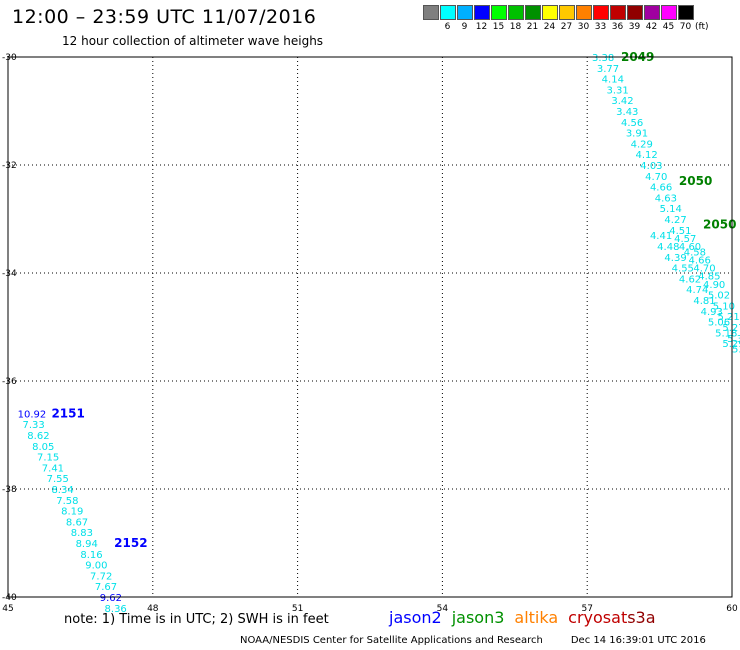  I want to click on color-scale-cell: 45, so click(668, 18).